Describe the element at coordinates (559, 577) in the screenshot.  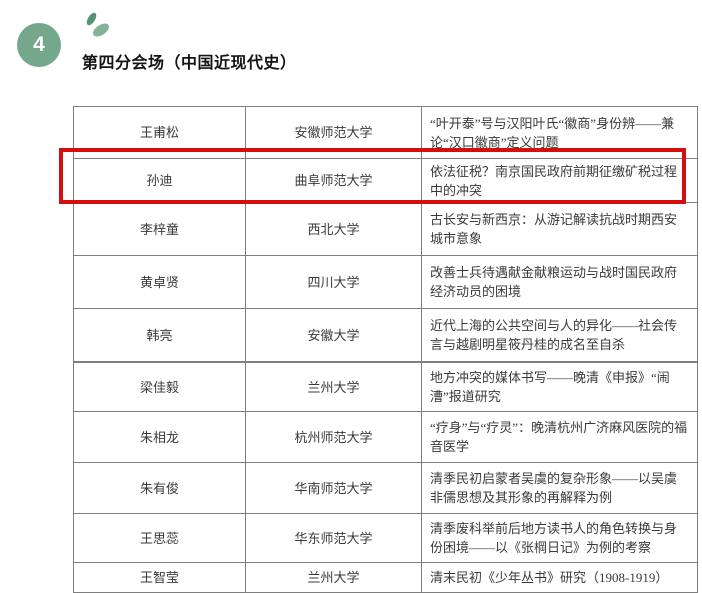
I see `paper-title-cell: 清末民初《少年丛书》研究（1908-1919）` at that location.